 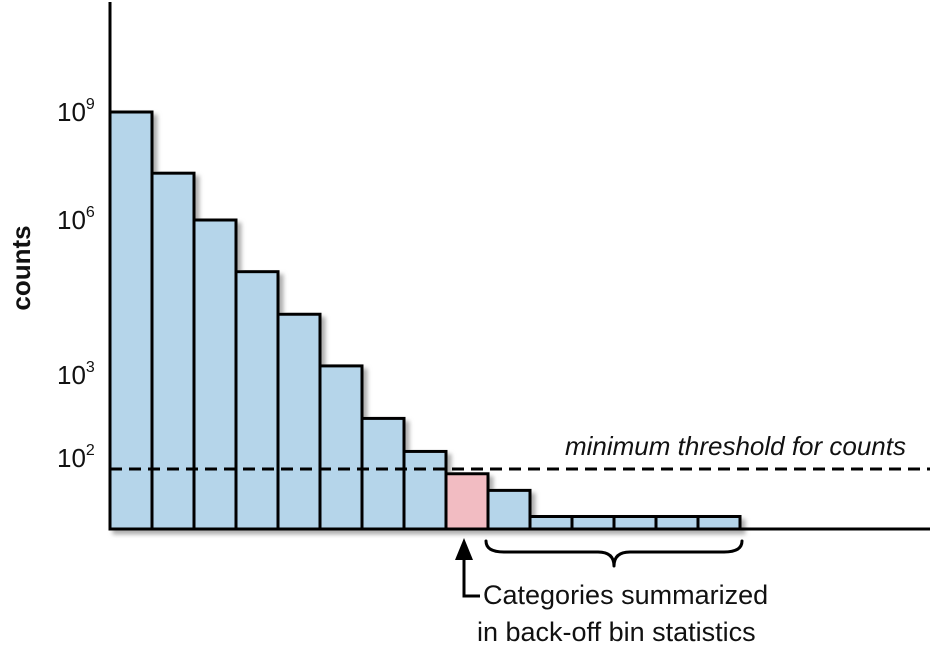 What do you see at coordinates (76, 457) in the screenshot?
I see `y-tick-label: 10²` at bounding box center [76, 457].